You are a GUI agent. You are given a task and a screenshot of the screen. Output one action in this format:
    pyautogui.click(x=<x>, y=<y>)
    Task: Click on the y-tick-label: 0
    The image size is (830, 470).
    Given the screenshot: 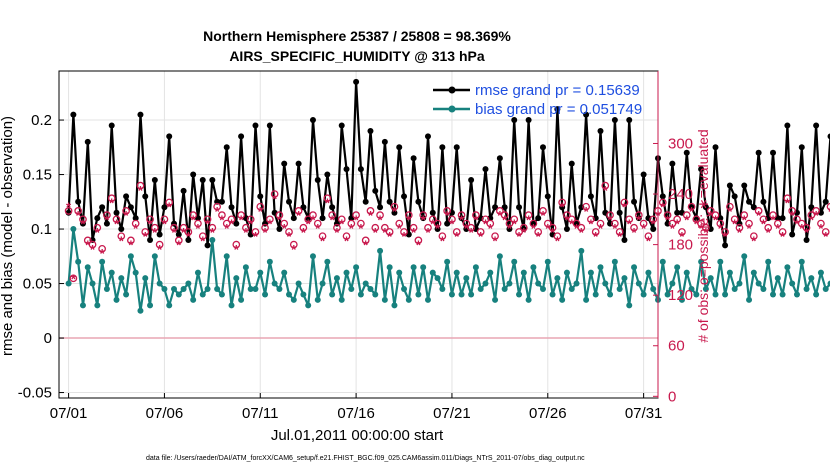 What is the action you would take?
    pyautogui.click(x=48, y=338)
    